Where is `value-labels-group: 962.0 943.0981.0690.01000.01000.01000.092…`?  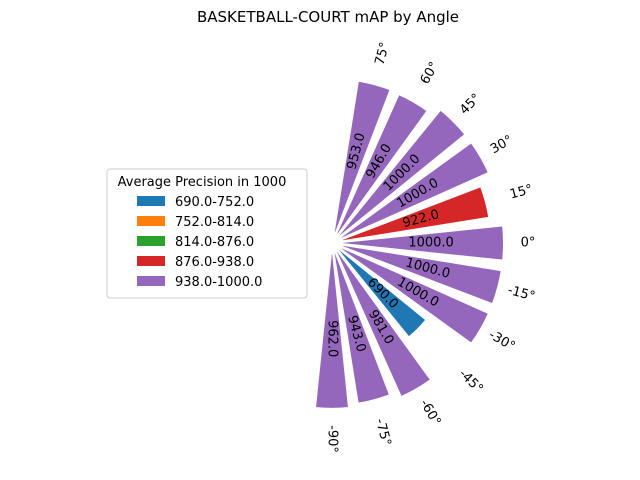
value-labels-group: 962.0 943.0981.0690.01000.01000.01000.092… is located at coordinates (389, 244).